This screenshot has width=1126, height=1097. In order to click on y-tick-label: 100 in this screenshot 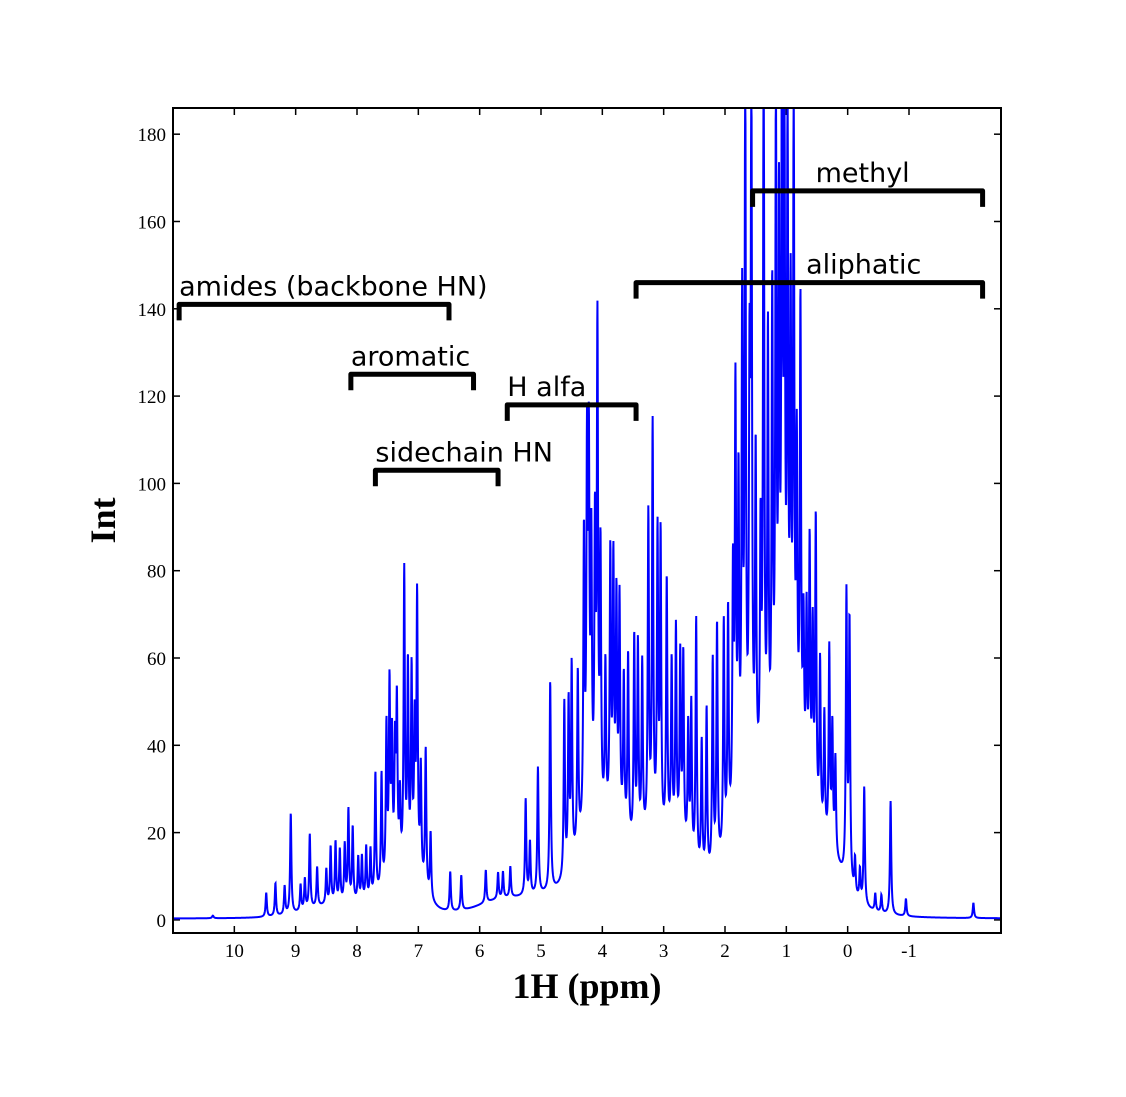, I will do `click(152, 484)`.